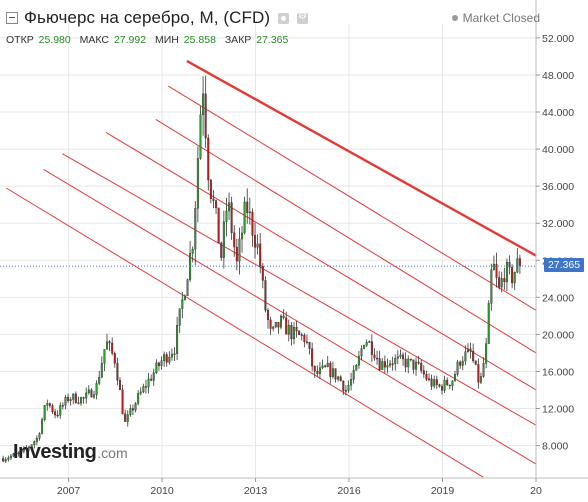 This screenshot has height=502, width=588. What do you see at coordinates (536, 491) in the screenshot?
I see `x-tick-label: 20` at bounding box center [536, 491].